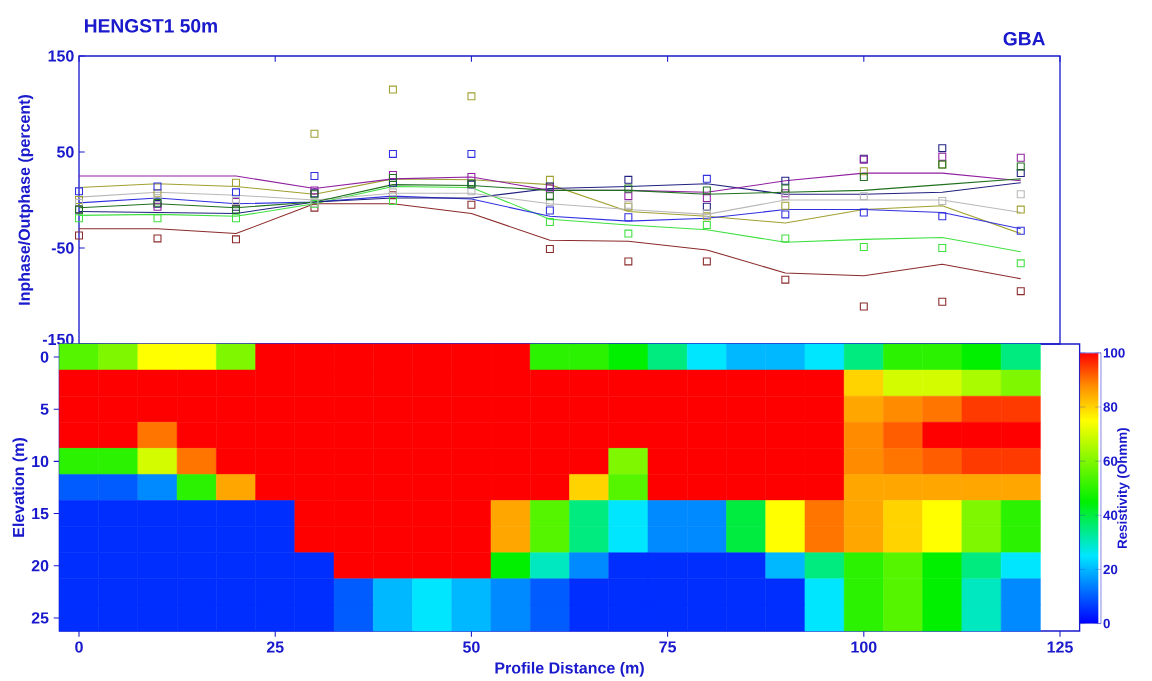 Image resolution: width=1152 pixels, height=681 pixels. Describe the element at coordinates (20, 487) in the screenshot. I see `y-axis-title: Elevation (m)` at that location.